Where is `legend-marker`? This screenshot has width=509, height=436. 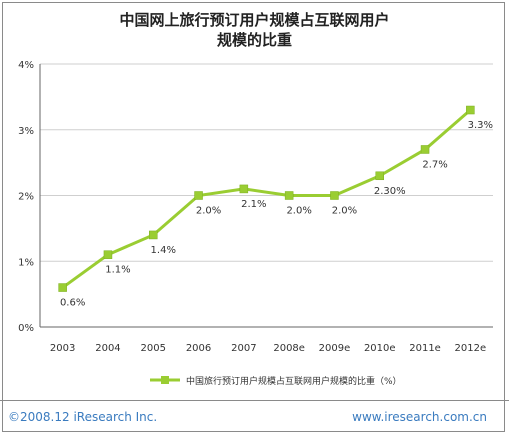 legend-marker is located at coordinates (165, 380).